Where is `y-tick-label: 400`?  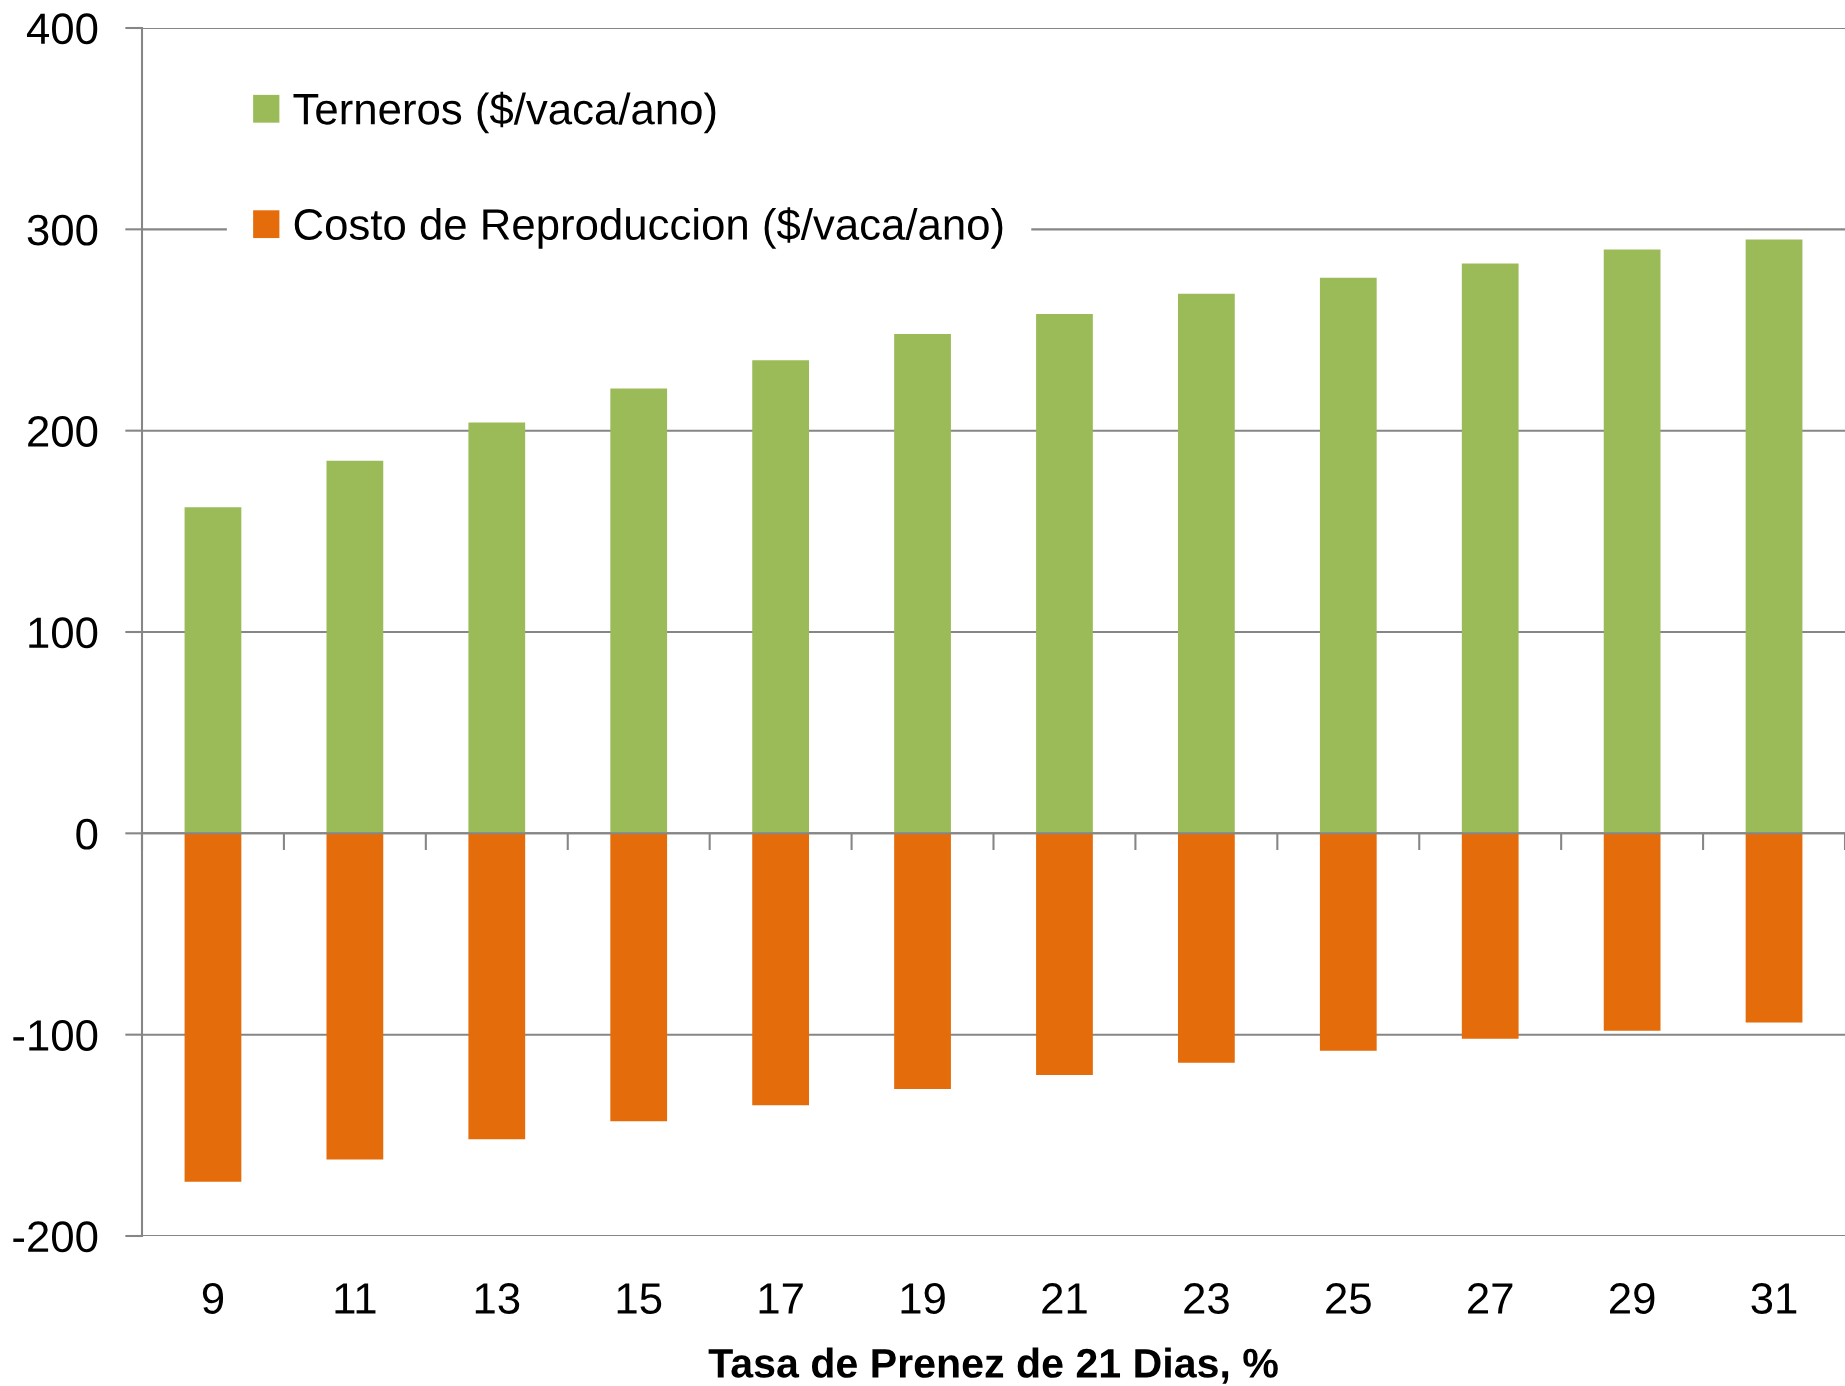
y-tick-label: 400 is located at coordinates (62, 29).